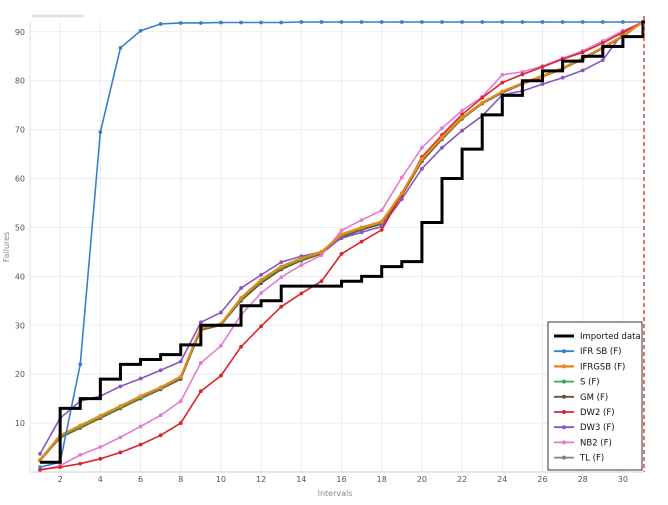 This screenshot has height=505, width=668. I want to click on legend-label: IFRGSB (F), so click(602, 367).